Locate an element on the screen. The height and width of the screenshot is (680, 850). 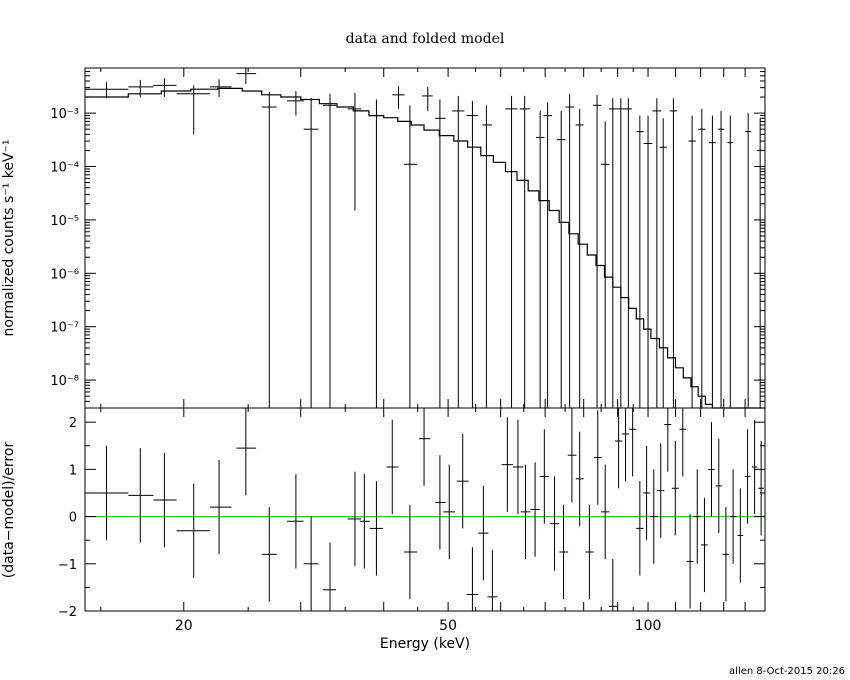
bottom-y-axis-label: (data−model)/error is located at coordinates (9, 510).